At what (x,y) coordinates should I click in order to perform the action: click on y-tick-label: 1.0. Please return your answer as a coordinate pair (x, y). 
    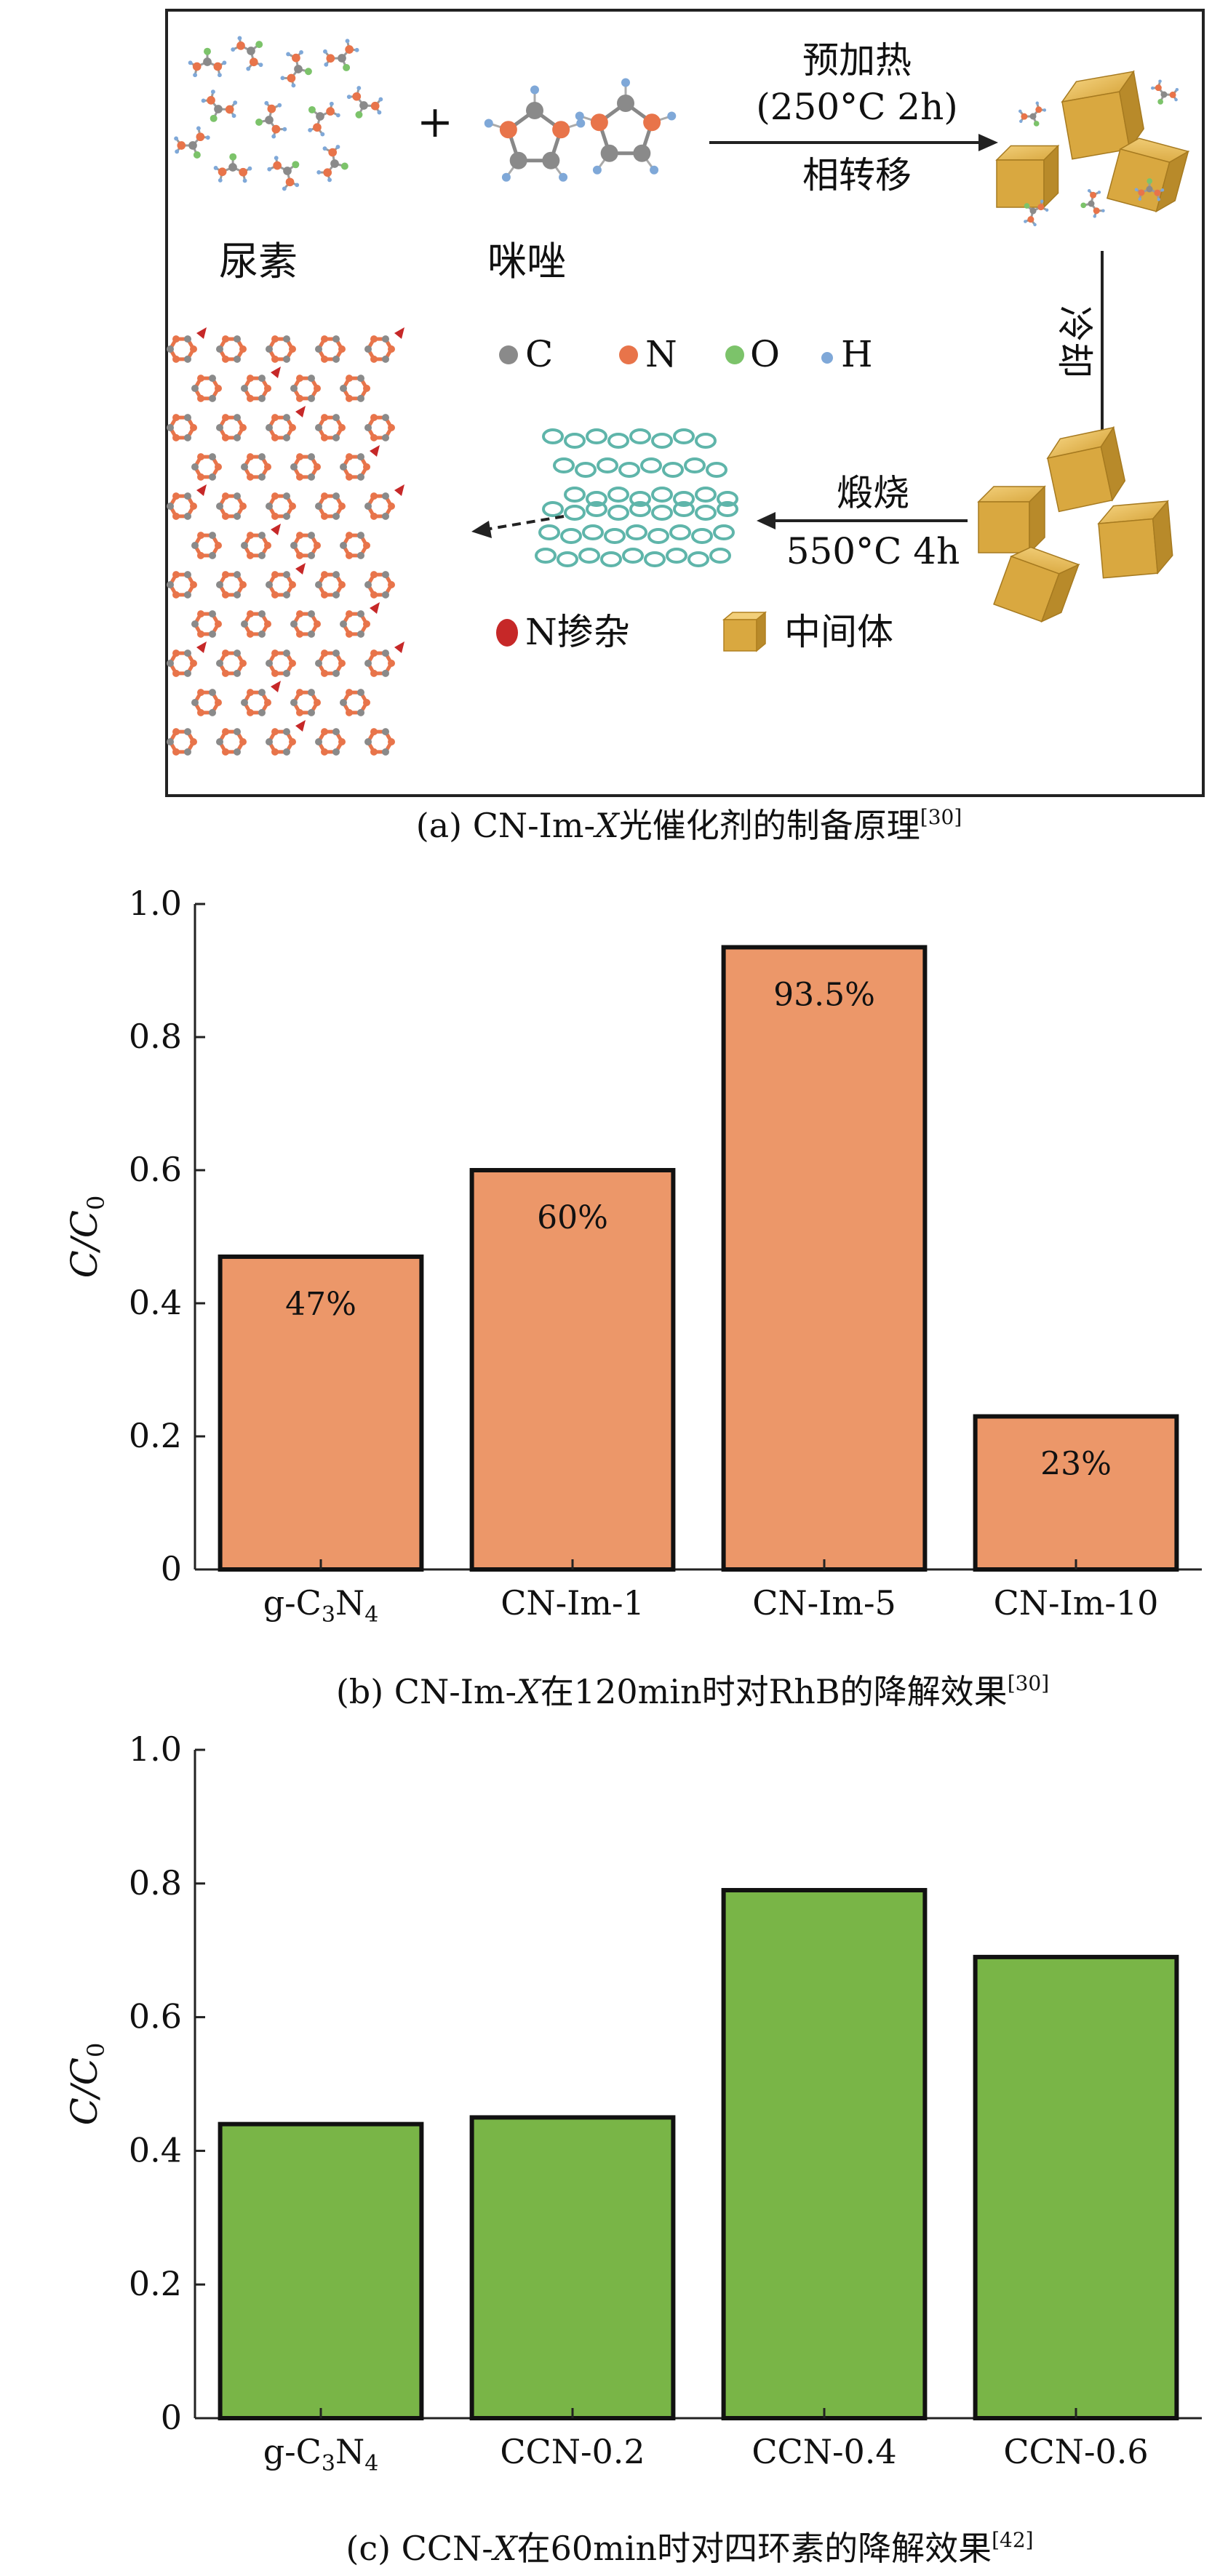
    Looking at the image, I should click on (155, 1749).